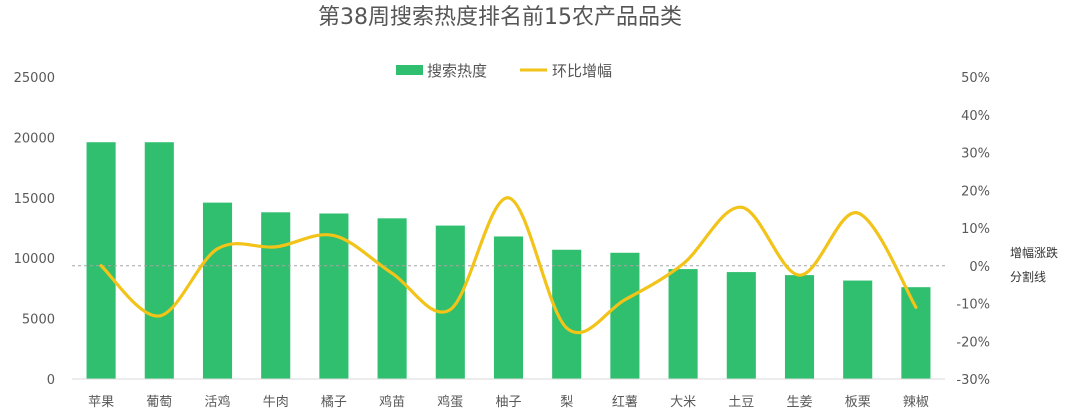 Image resolution: width=1079 pixels, height=417 pixels. What do you see at coordinates (34, 138) in the screenshot?
I see `left-axis-tick-label: 20000` at bounding box center [34, 138].